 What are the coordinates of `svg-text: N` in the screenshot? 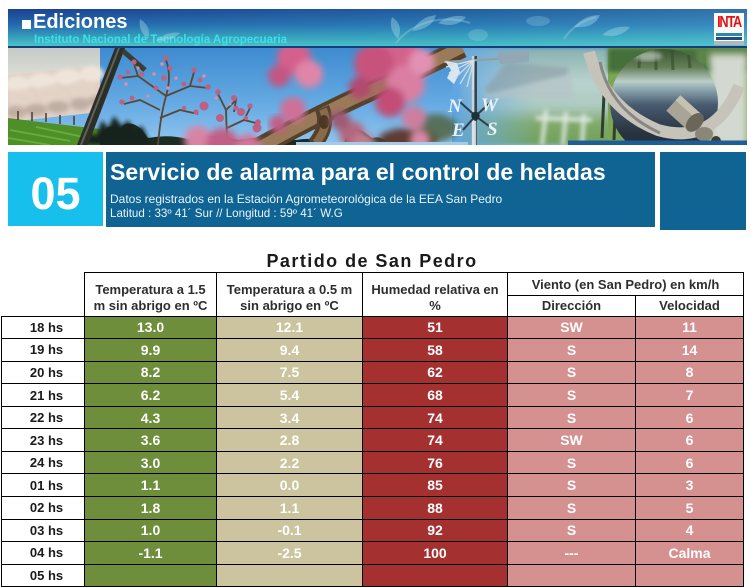 It's located at (455, 106).